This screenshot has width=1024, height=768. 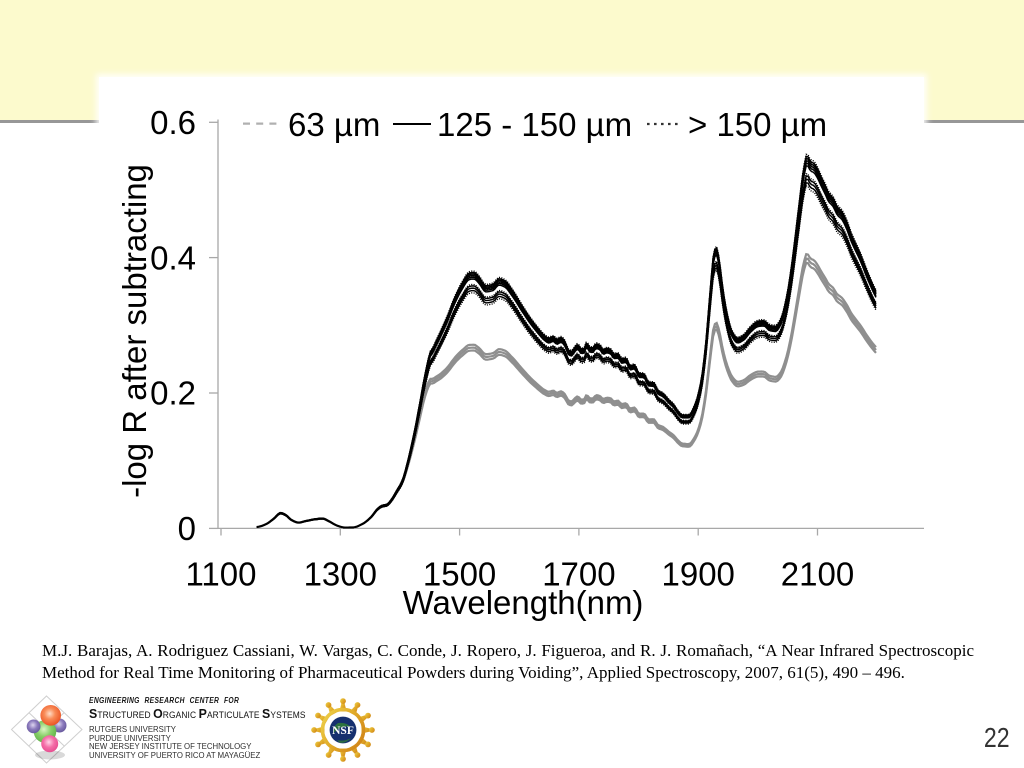 I want to click on svg-text: 1100, so click(x=221, y=574).